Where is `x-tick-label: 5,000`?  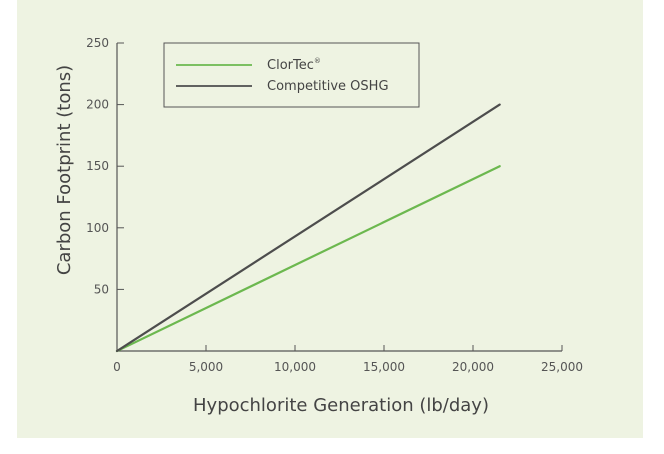 x-tick-label: 5,000 is located at coordinates (206, 367).